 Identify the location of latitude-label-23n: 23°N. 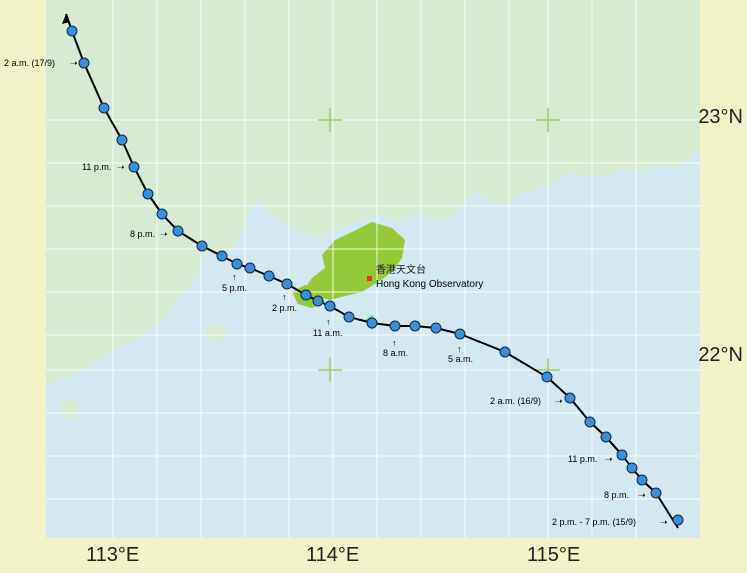
(720, 117).